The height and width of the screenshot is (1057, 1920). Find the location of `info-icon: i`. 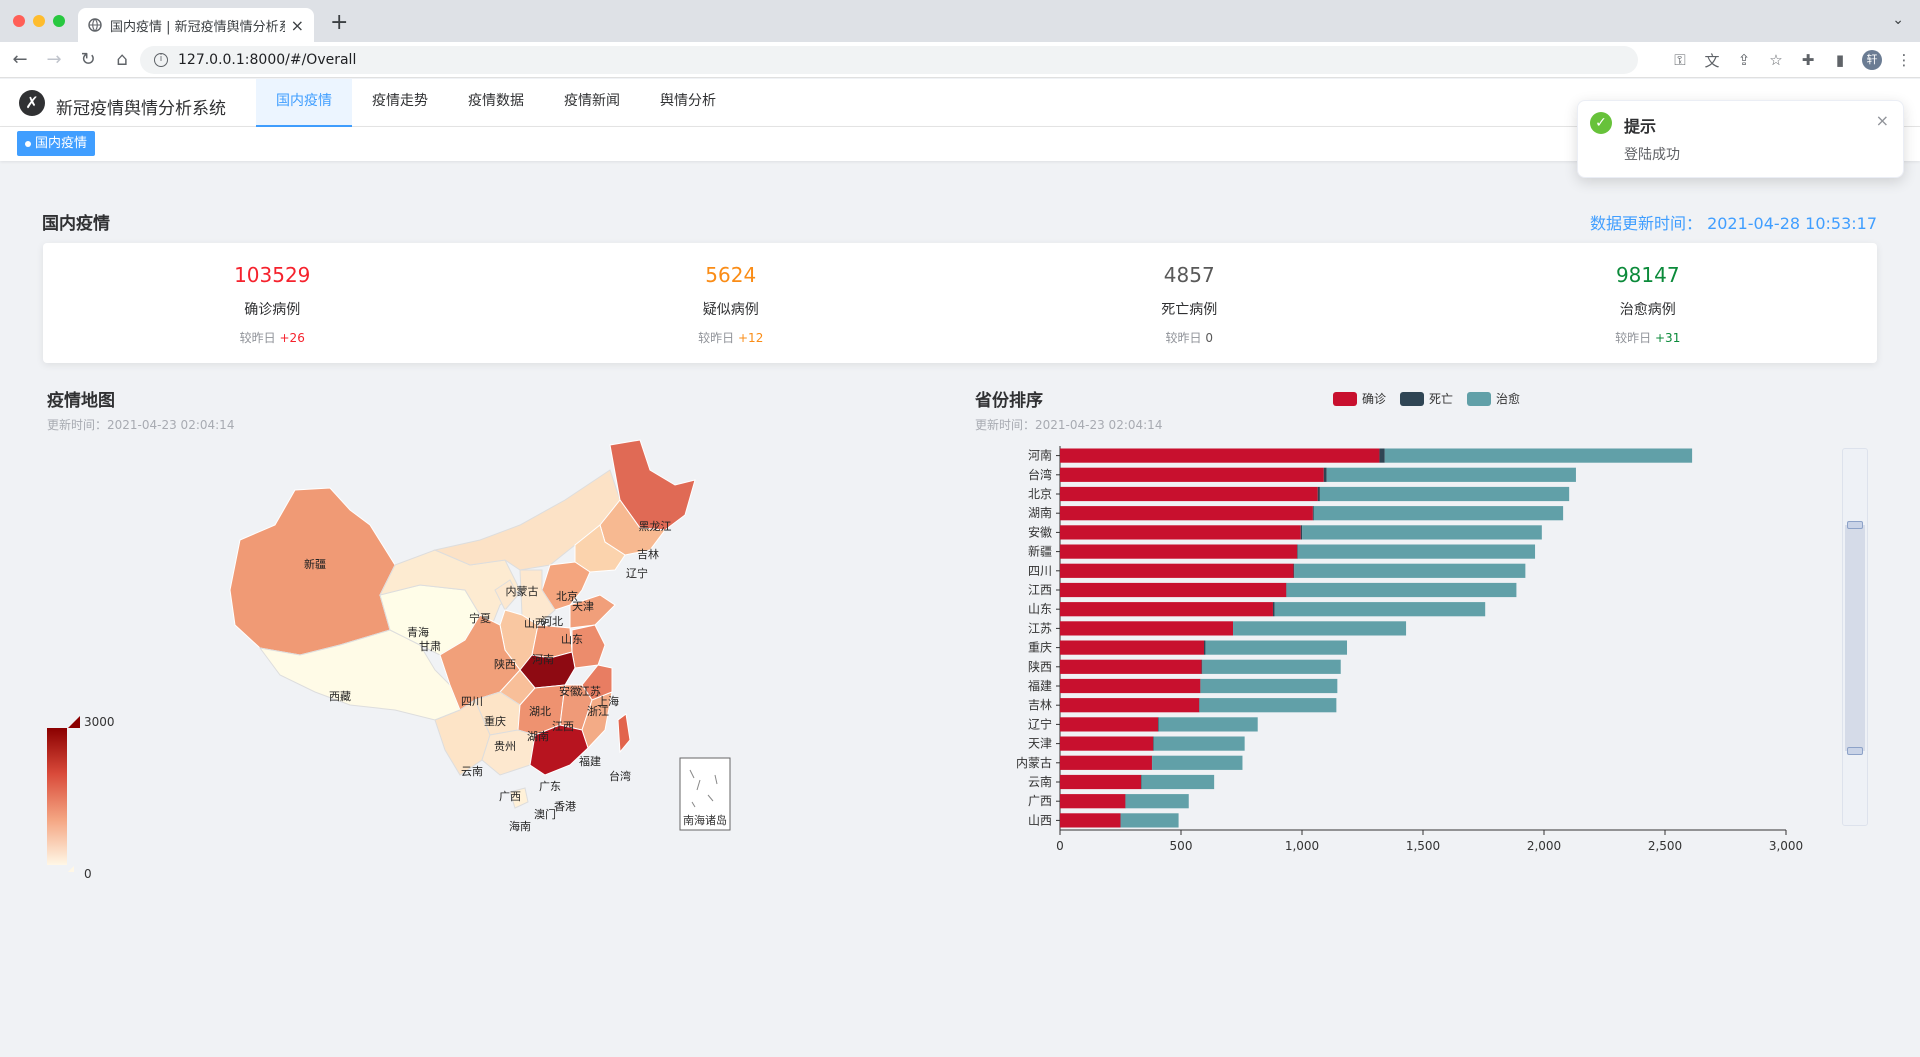

info-icon: i is located at coordinates (161, 60).